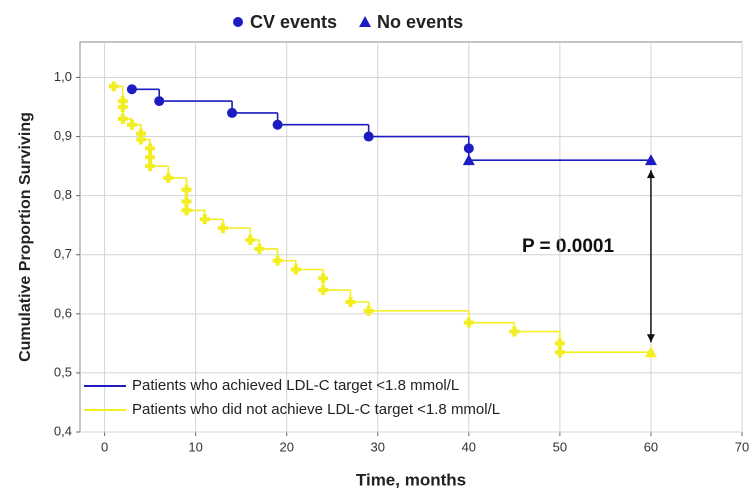  Describe the element at coordinates (63, 76) in the screenshot. I see `y-tick-label: 1,0` at that location.